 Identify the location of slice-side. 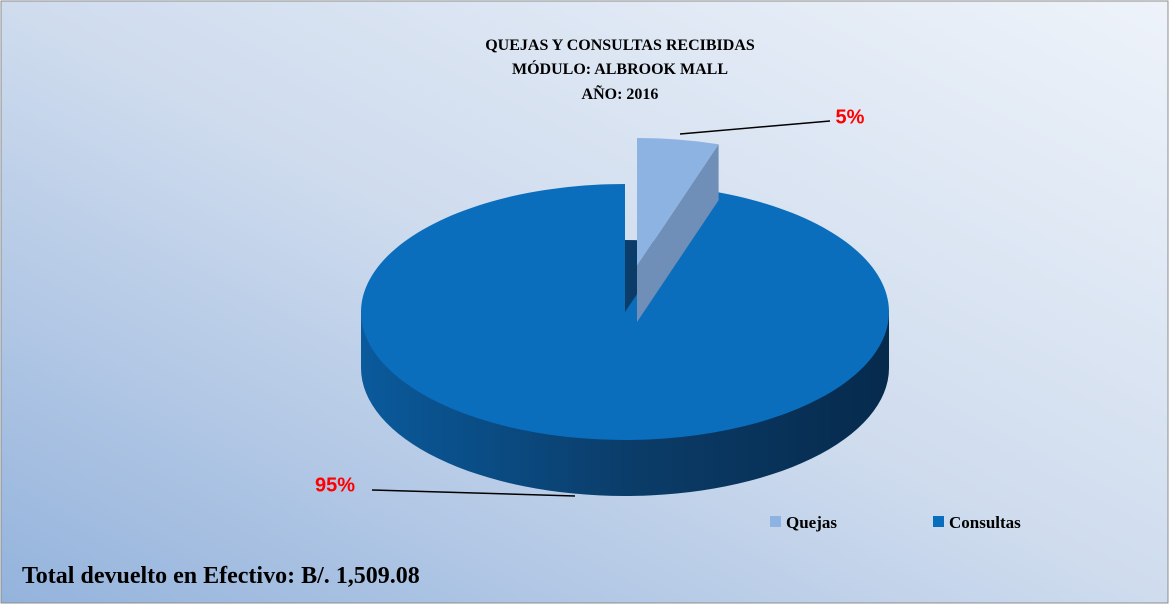
(678, 233).